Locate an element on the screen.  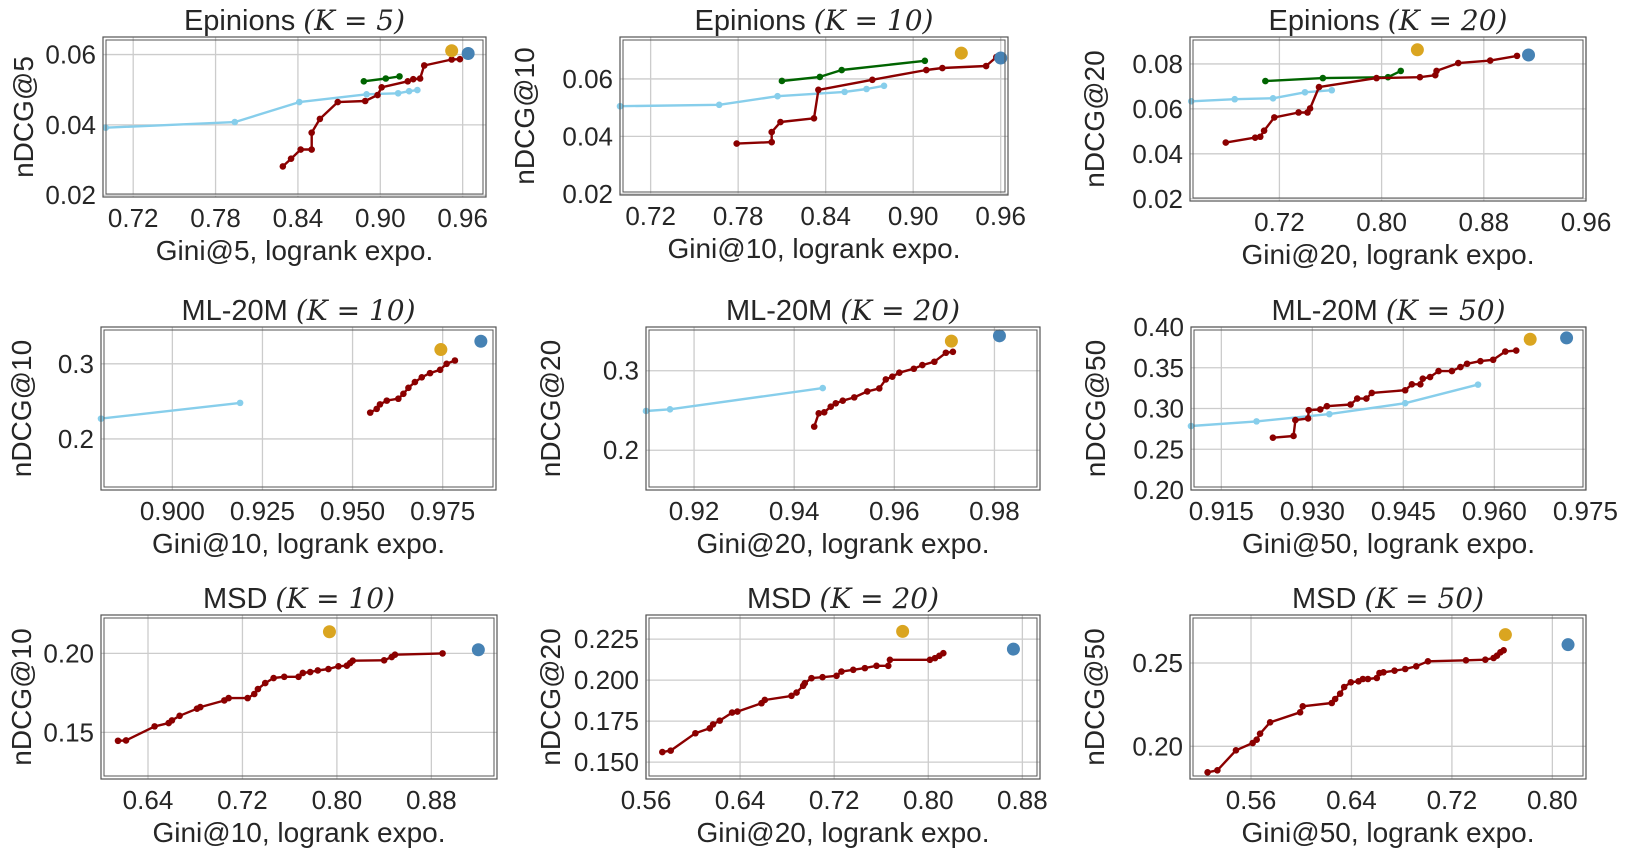
series-line is located at coordinates (1333, 76).